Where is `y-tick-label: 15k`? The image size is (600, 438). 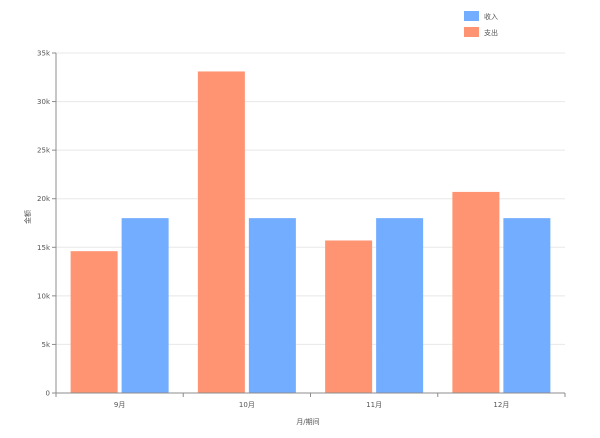
y-tick-label: 15k is located at coordinates (44, 248).